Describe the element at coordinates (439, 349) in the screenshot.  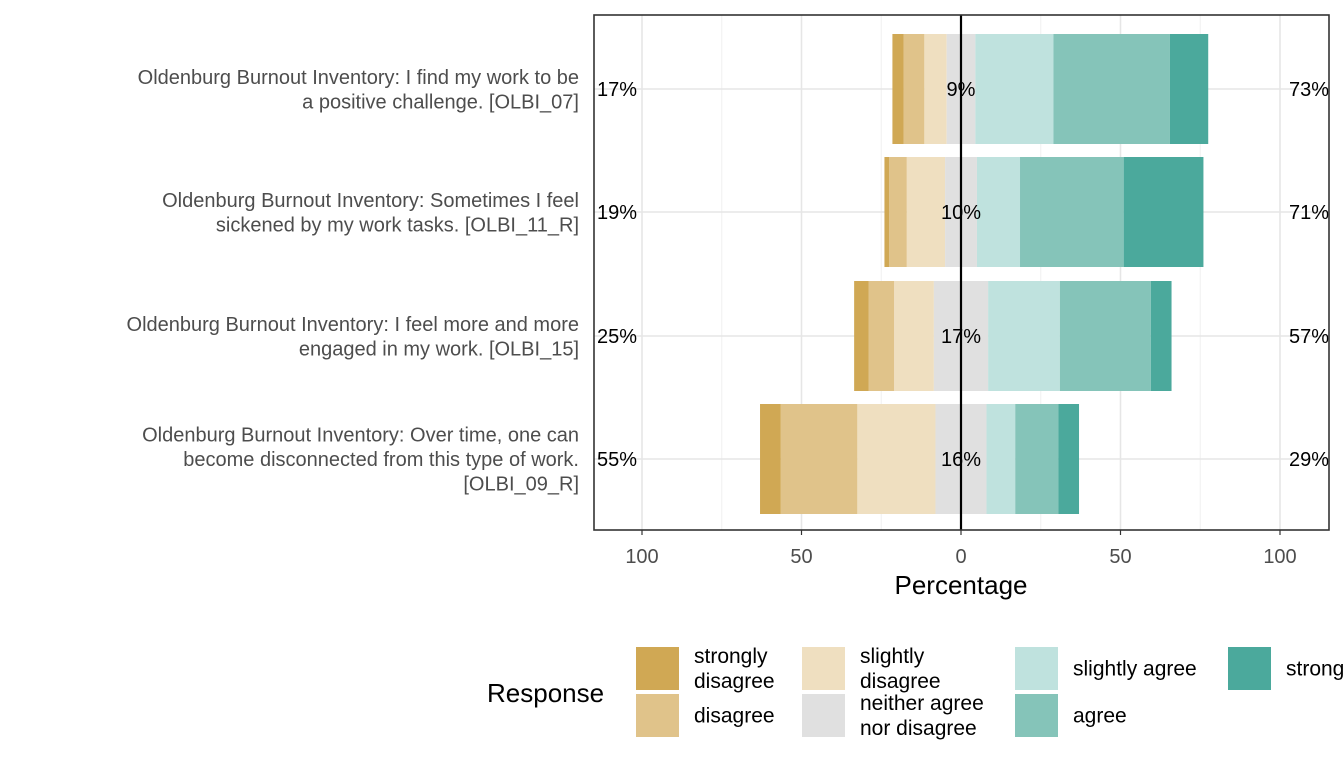
I see `y-axis-label-line: engaged in my work. [OLBI_15]` at that location.